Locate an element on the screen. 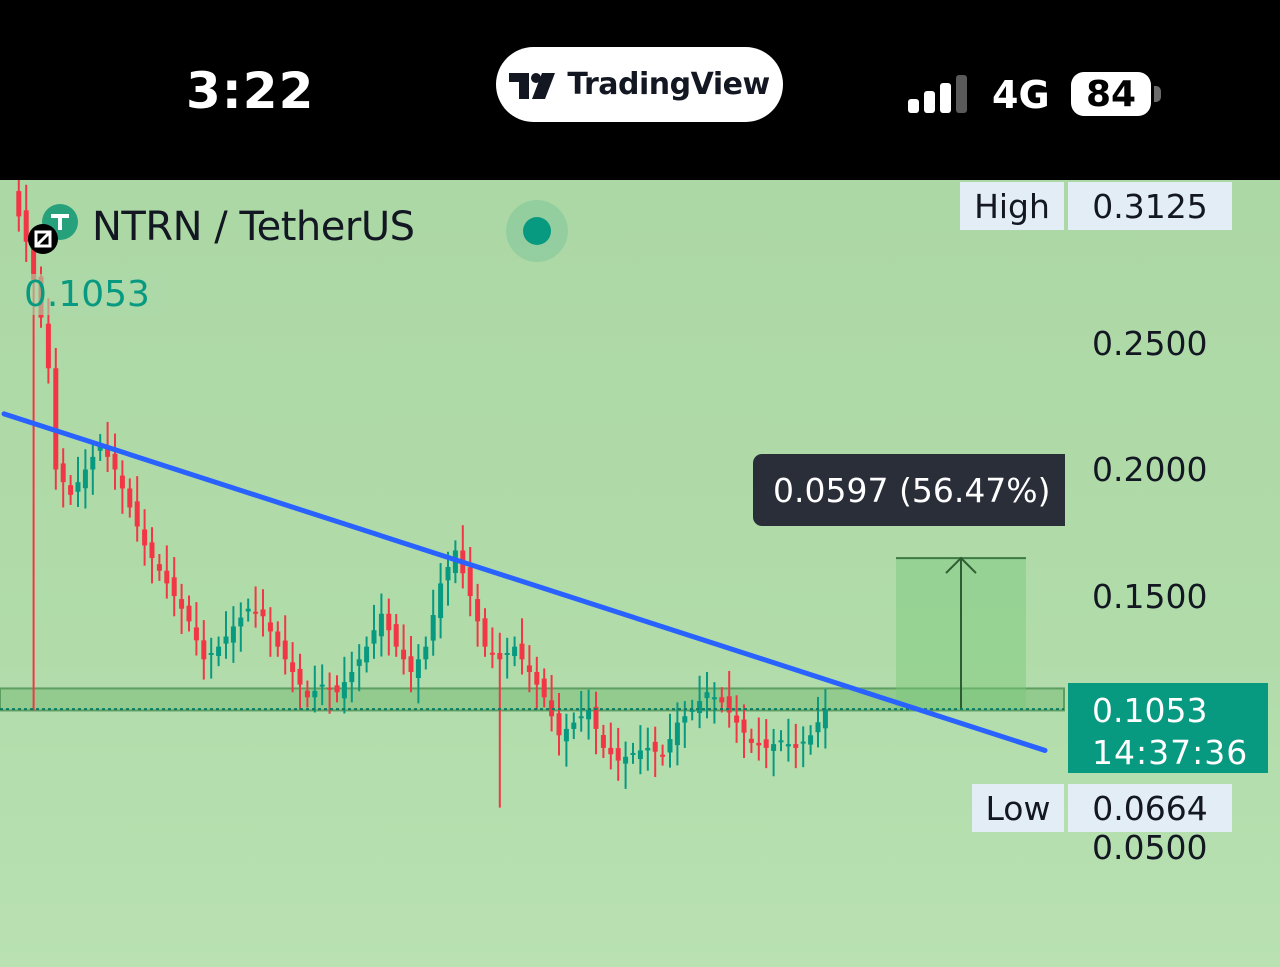 The image size is (1280, 967). axis-tick-1: 0.2000 is located at coordinates (1150, 469).